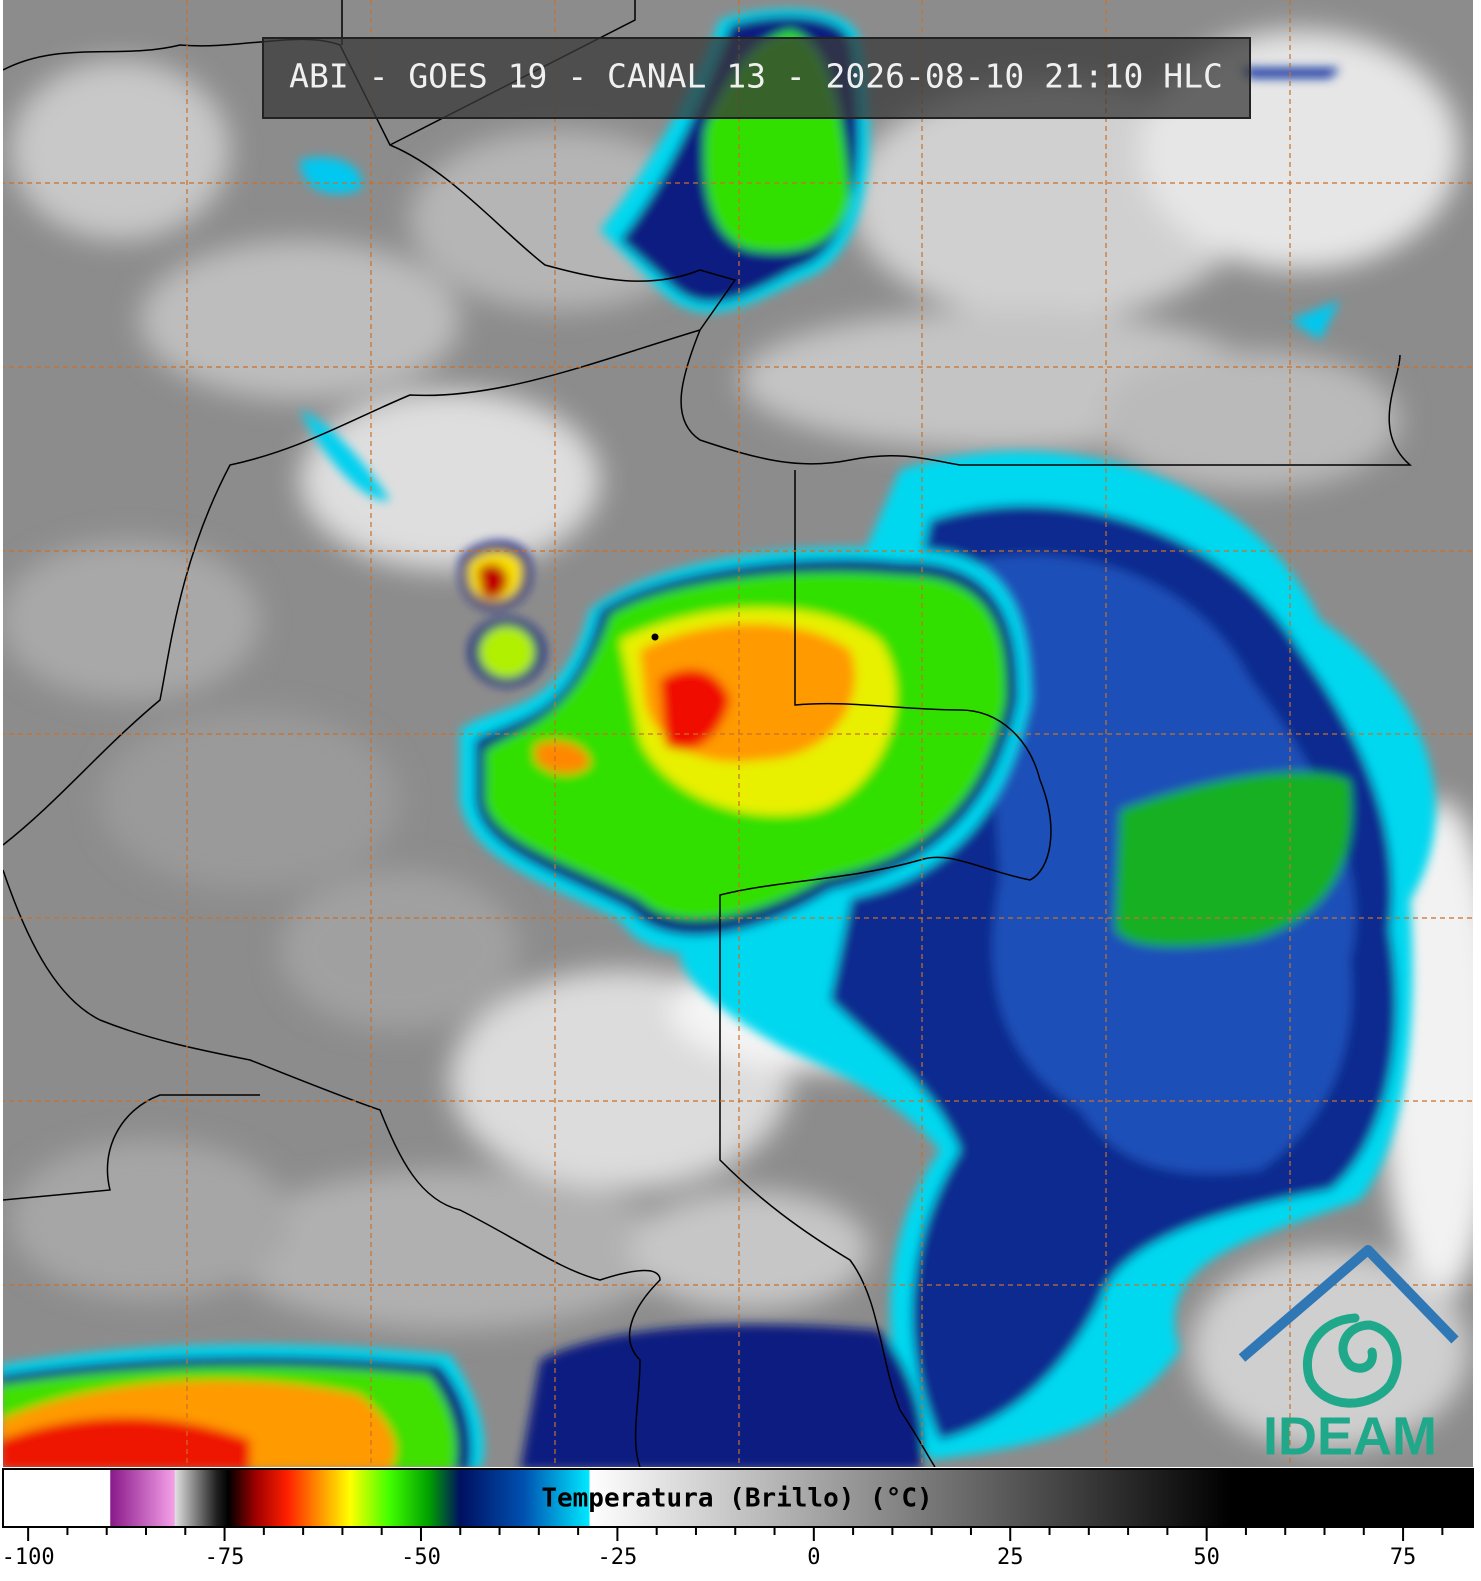 This screenshot has width=1481, height=1581. What do you see at coordinates (421, 1557) in the screenshot?
I see `tick-label: -50` at bounding box center [421, 1557].